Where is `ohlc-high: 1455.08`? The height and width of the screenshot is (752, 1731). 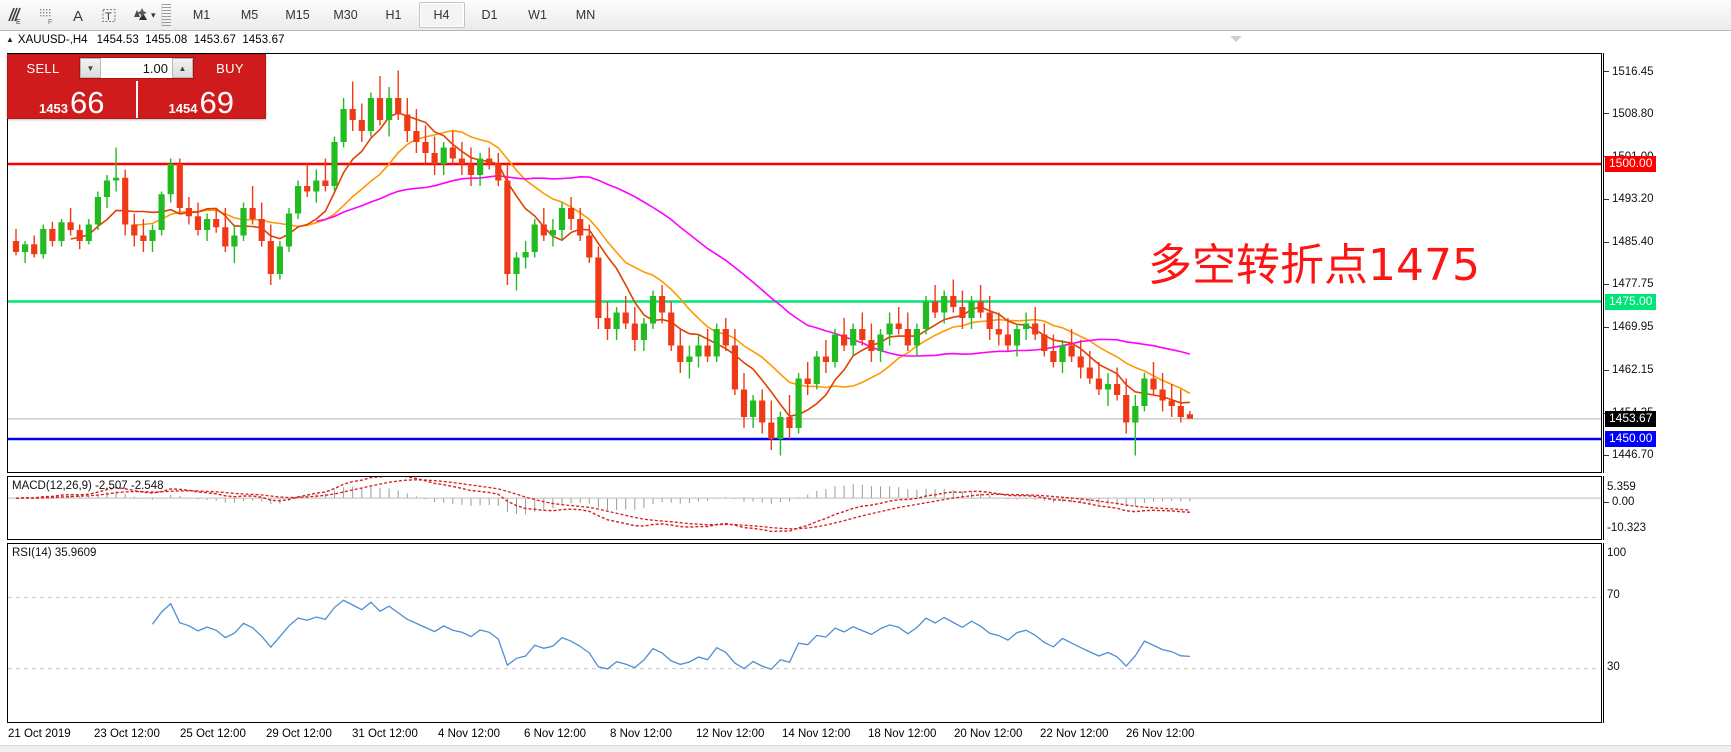
ohlc-high: 1455.08 is located at coordinates (166, 39).